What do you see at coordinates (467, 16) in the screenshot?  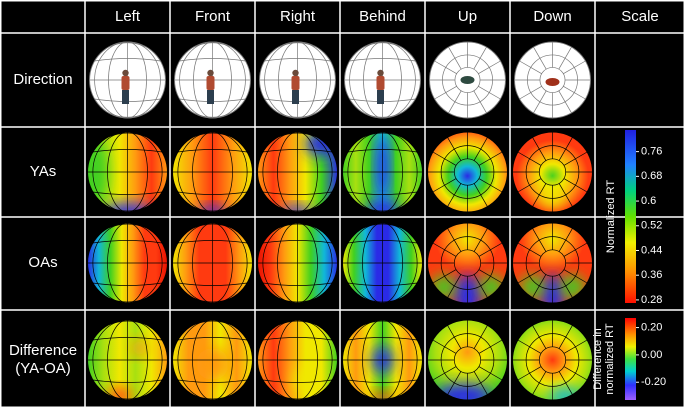 I see `column-header: Up` at bounding box center [467, 16].